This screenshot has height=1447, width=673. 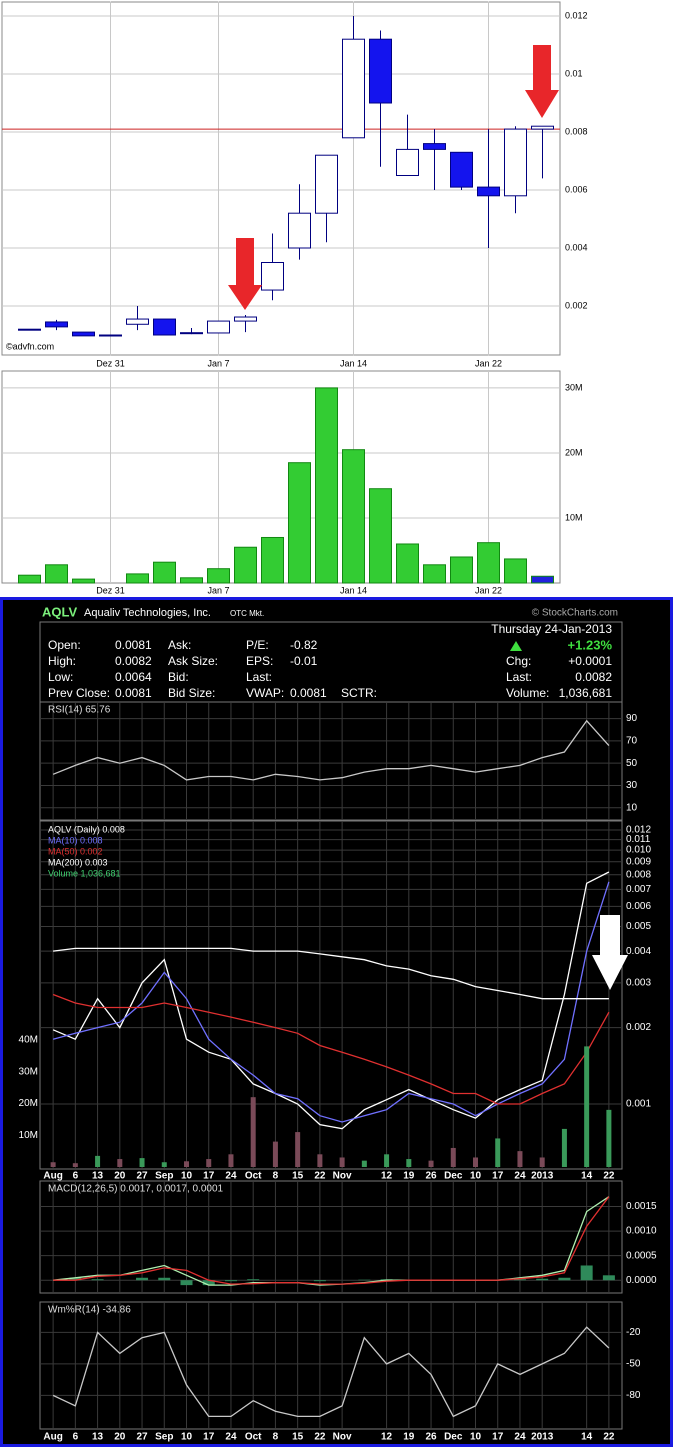 I want to click on legend-entry: AQLV (Daily) 0.008, so click(x=86, y=829).